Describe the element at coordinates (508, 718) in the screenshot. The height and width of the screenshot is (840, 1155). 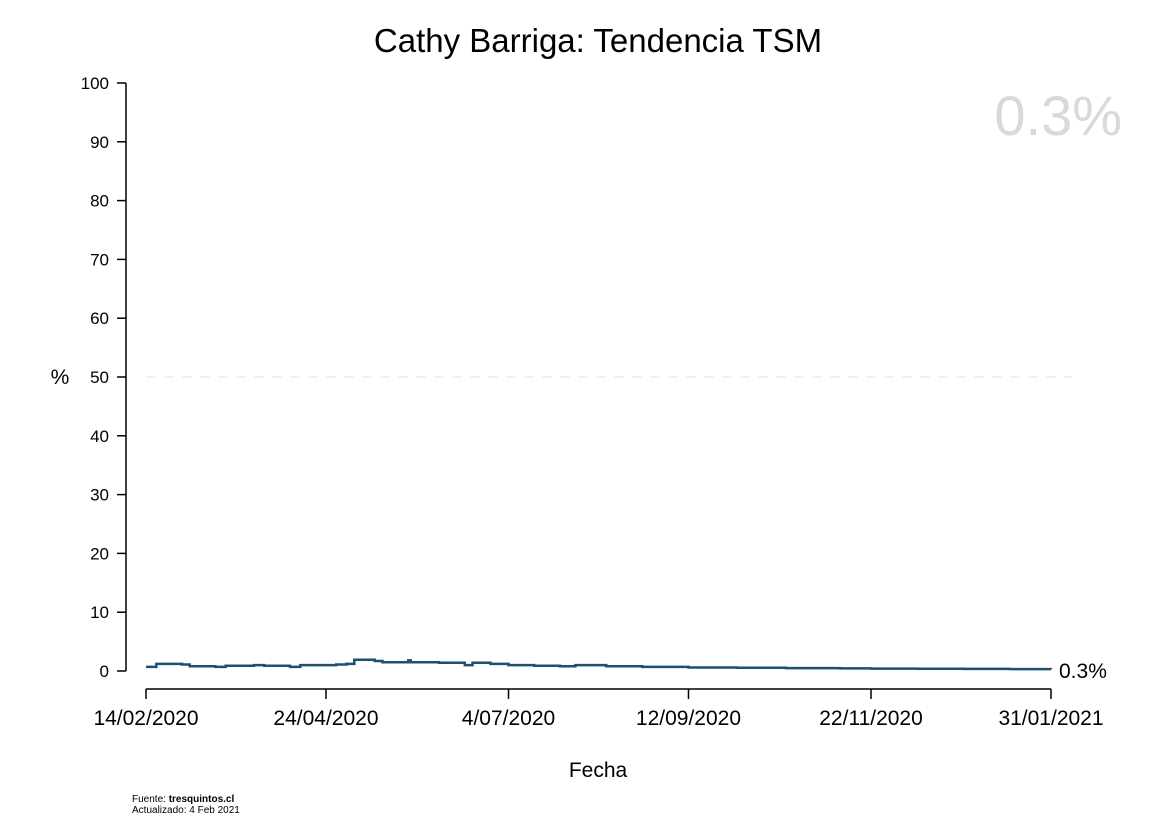
I see `x-tick-label: 4/07/2020` at that location.